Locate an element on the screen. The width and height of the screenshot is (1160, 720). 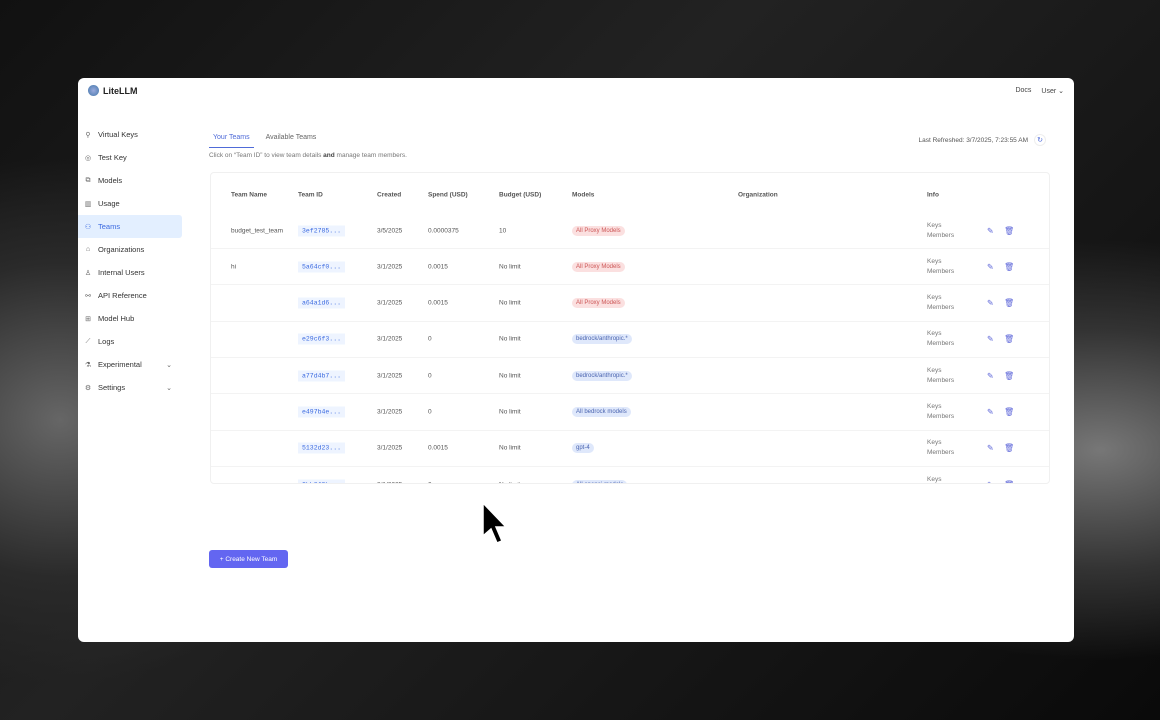
sidebar-item-model-hub: ⊞ Model Hub is located at coordinates (130, 318).